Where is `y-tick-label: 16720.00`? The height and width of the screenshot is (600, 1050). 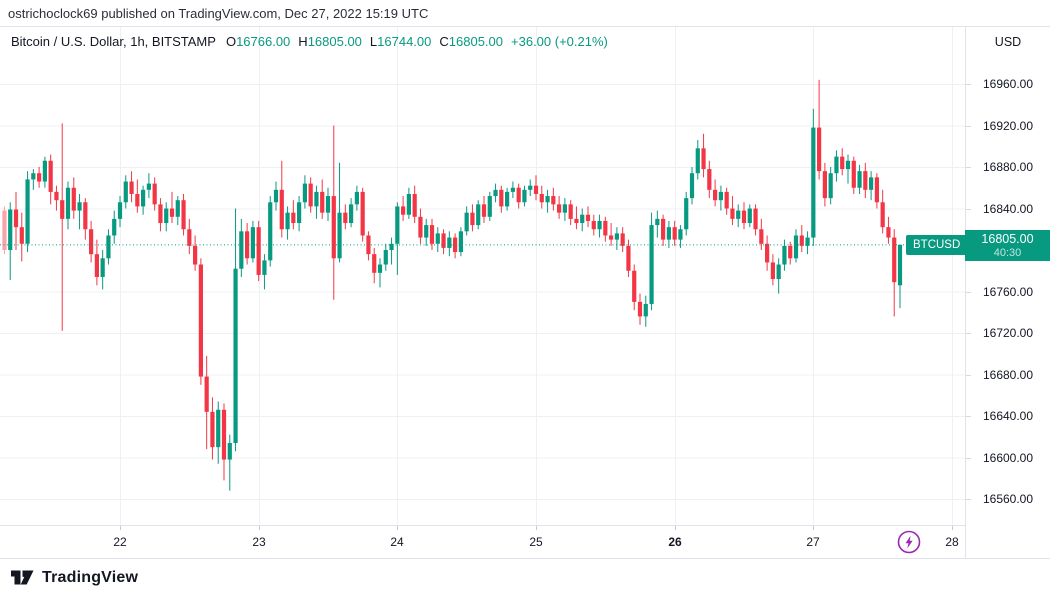 y-tick-label: 16720.00 is located at coordinates (1008, 333).